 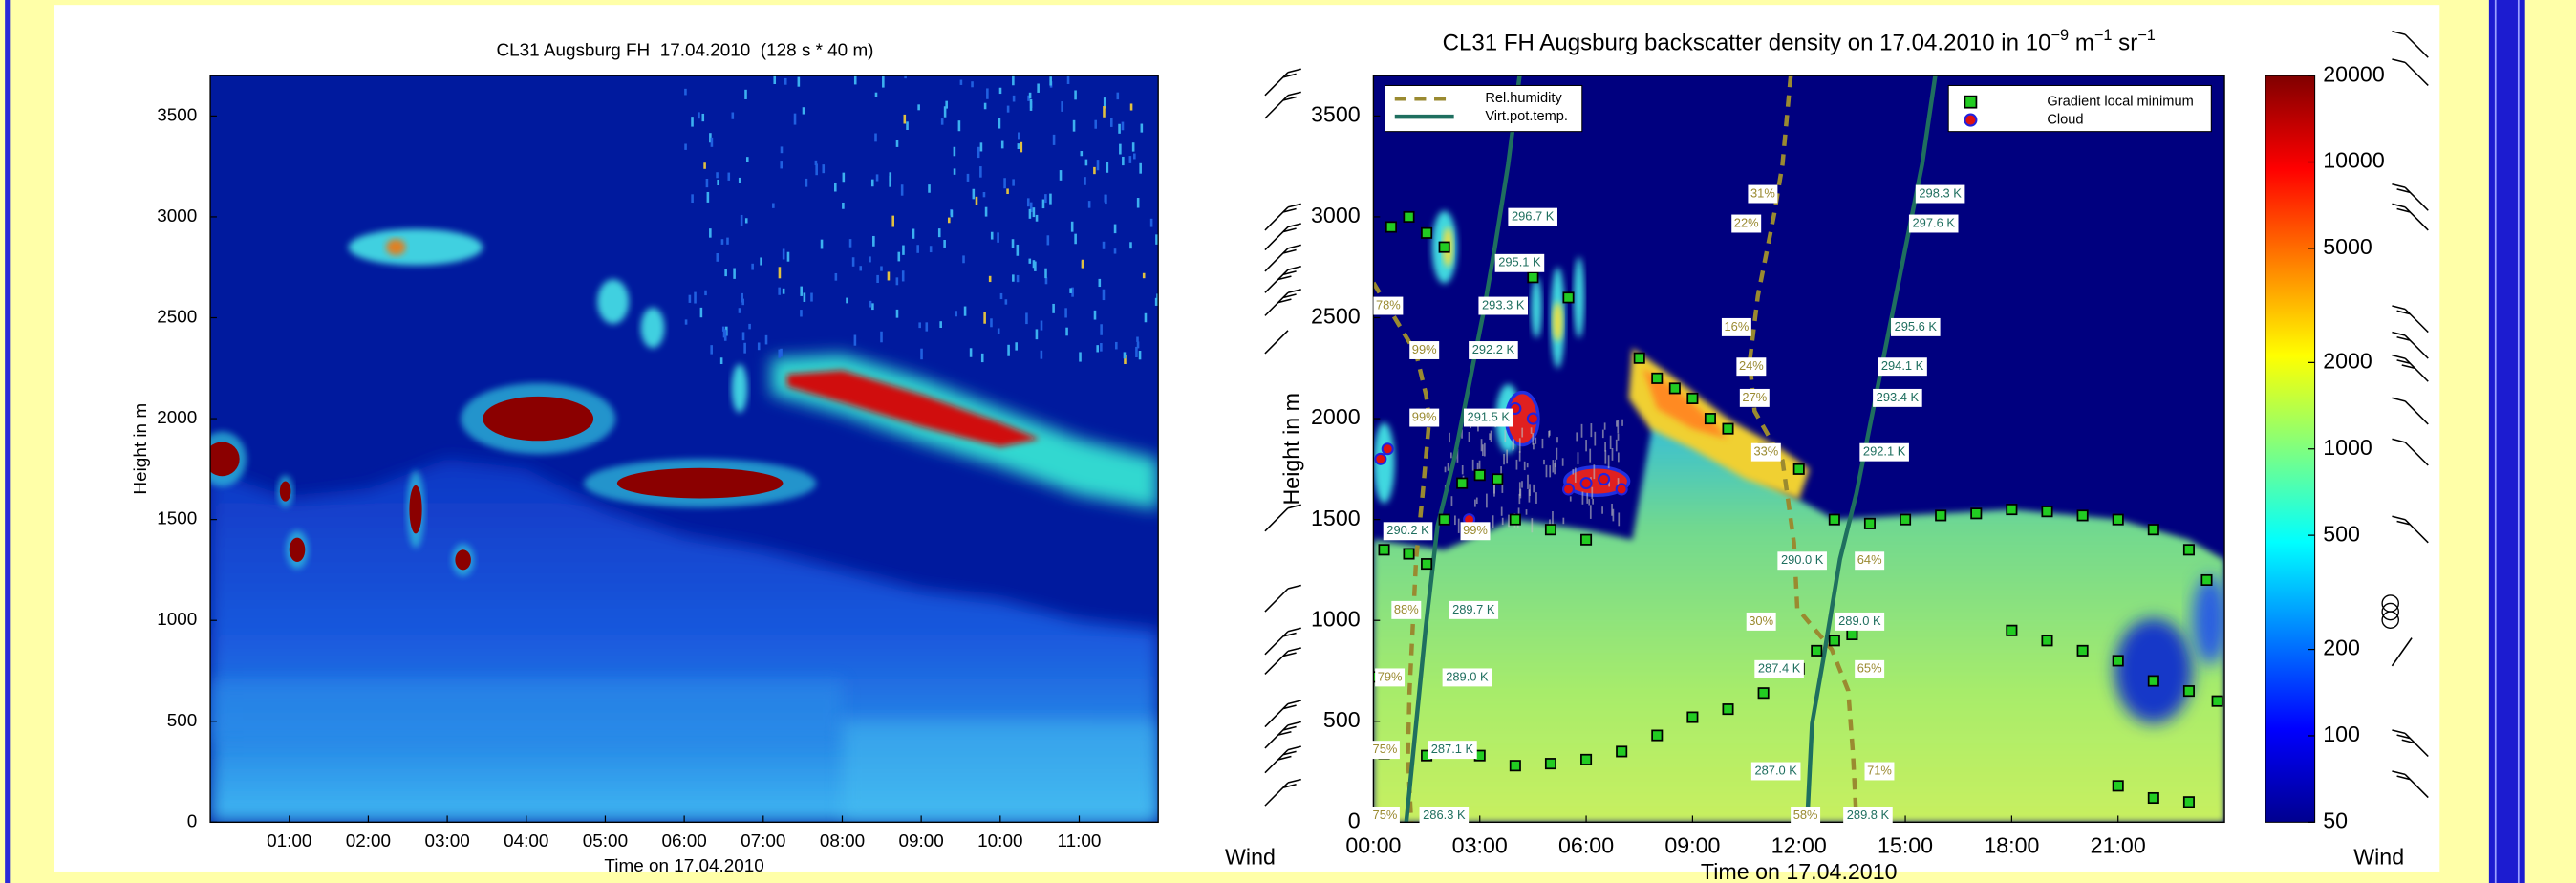 What do you see at coordinates (1868, 815) in the screenshot?
I see `temperature-label: 289.8 K` at bounding box center [1868, 815].